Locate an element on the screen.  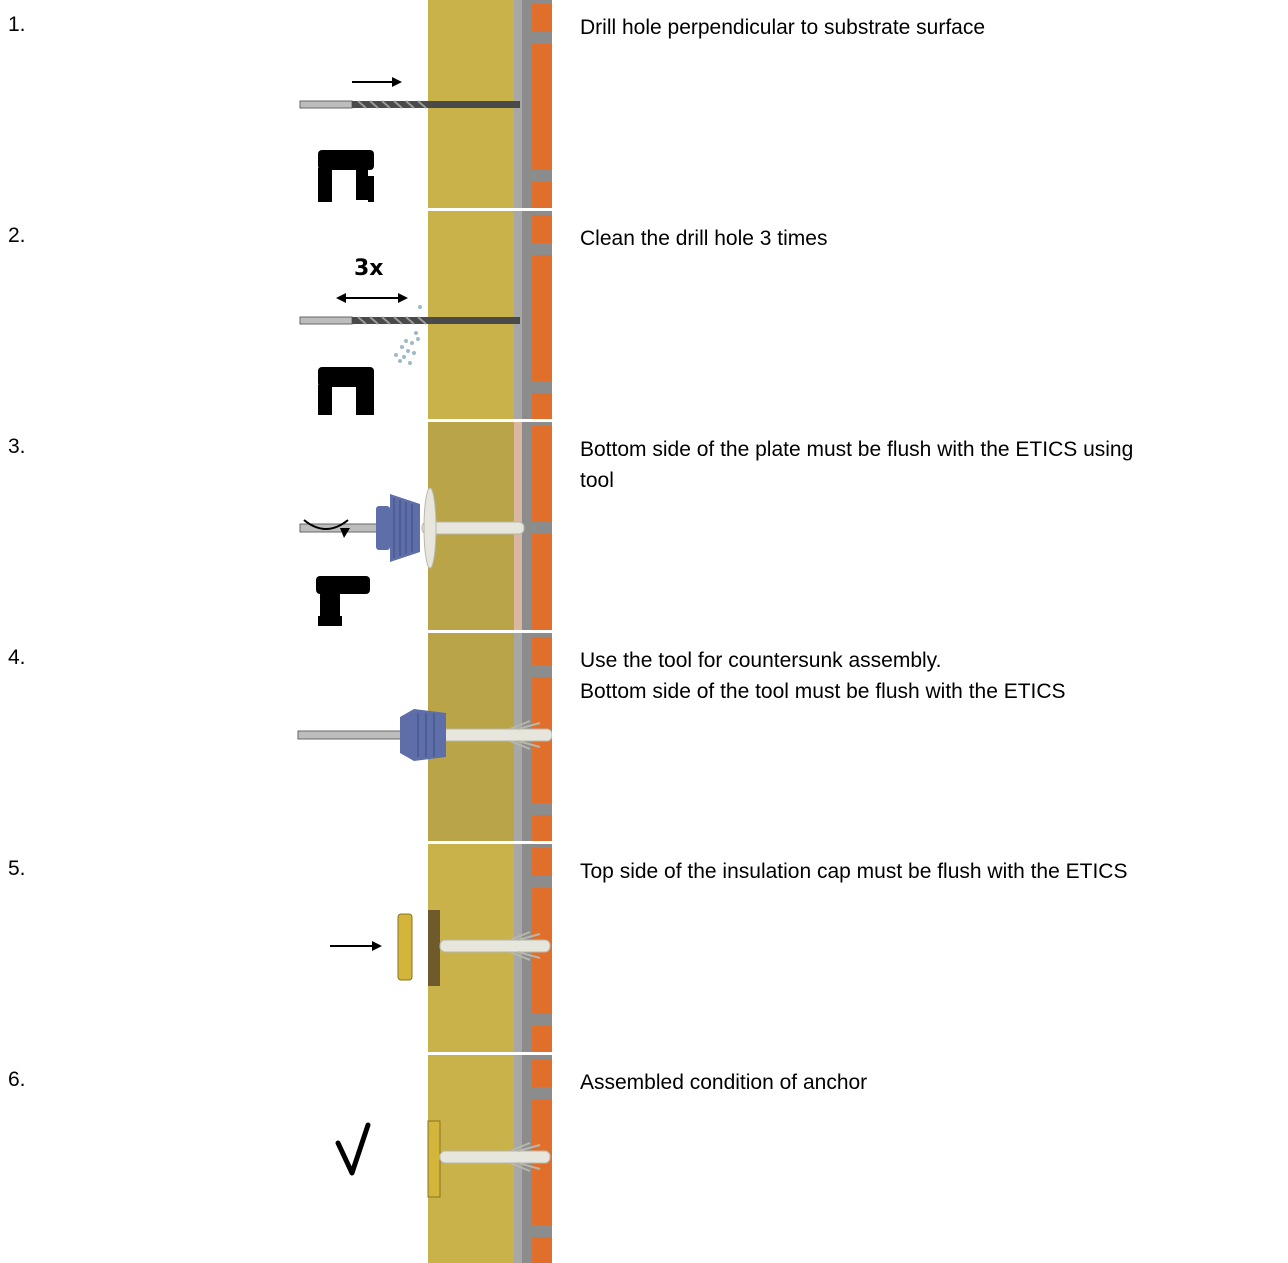
step-number: 6. is located at coordinates (17, 1079).